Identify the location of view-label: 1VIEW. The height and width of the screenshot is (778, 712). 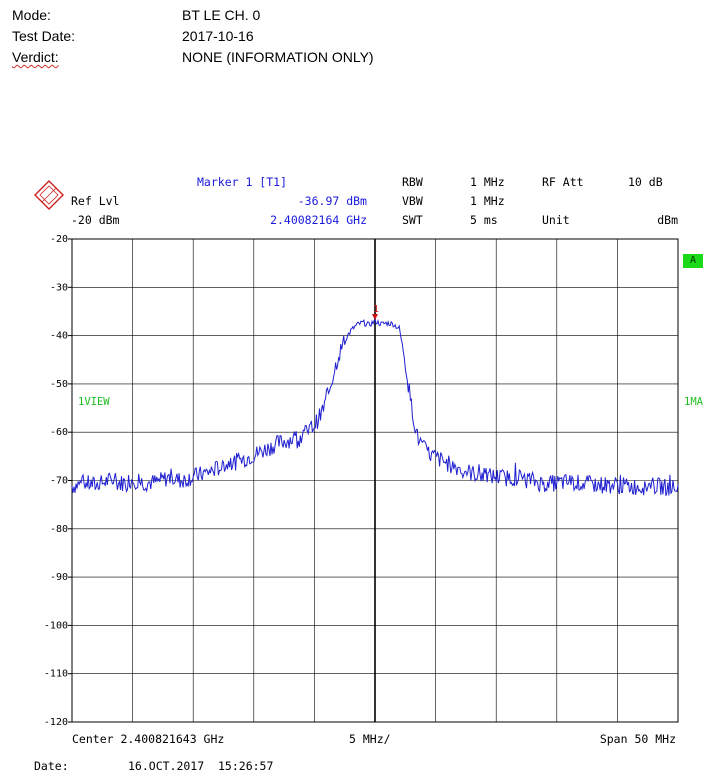
(94, 402).